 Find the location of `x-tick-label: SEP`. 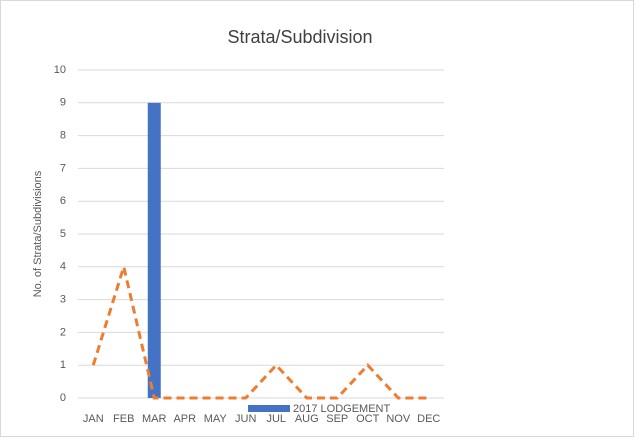

x-tick-label: SEP is located at coordinates (337, 419).